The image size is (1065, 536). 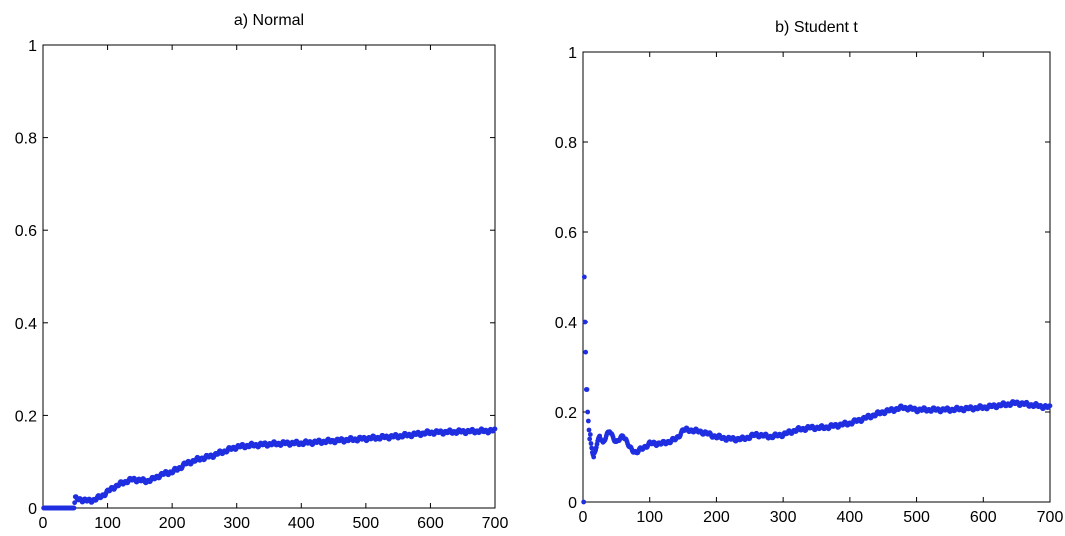 I want to click on chart-title-normal: a) Normal, so click(x=269, y=20).